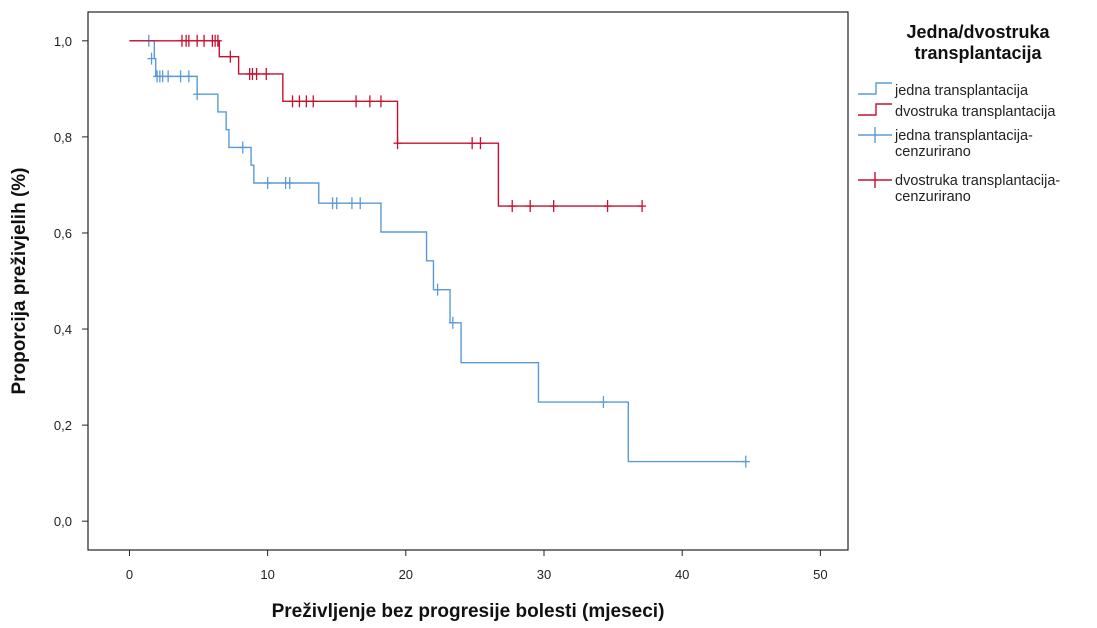 The width and height of the screenshot is (1097, 628). Describe the element at coordinates (820, 574) in the screenshot. I see `x-tick-label: 50` at that location.